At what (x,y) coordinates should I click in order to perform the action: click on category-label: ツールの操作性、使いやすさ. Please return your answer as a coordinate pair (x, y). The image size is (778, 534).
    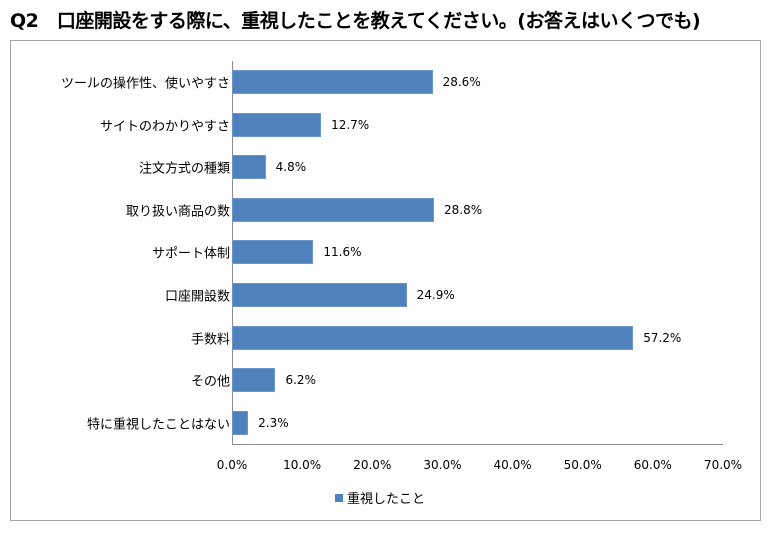
    Looking at the image, I should click on (145, 84).